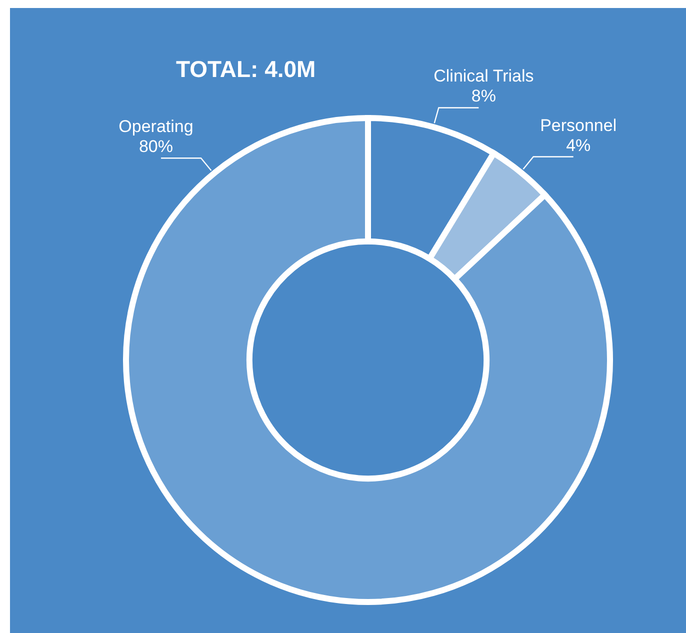 The height and width of the screenshot is (633, 686). Describe the element at coordinates (156, 126) in the screenshot. I see `slice-label: Operating` at that location.